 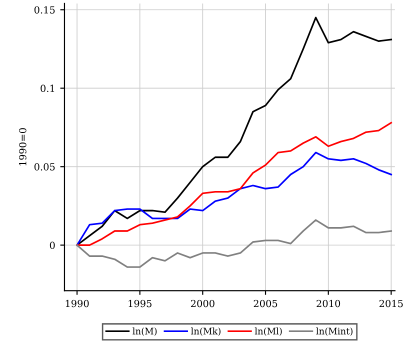 I want to click on x-tick-label: 2005, so click(x=266, y=304).